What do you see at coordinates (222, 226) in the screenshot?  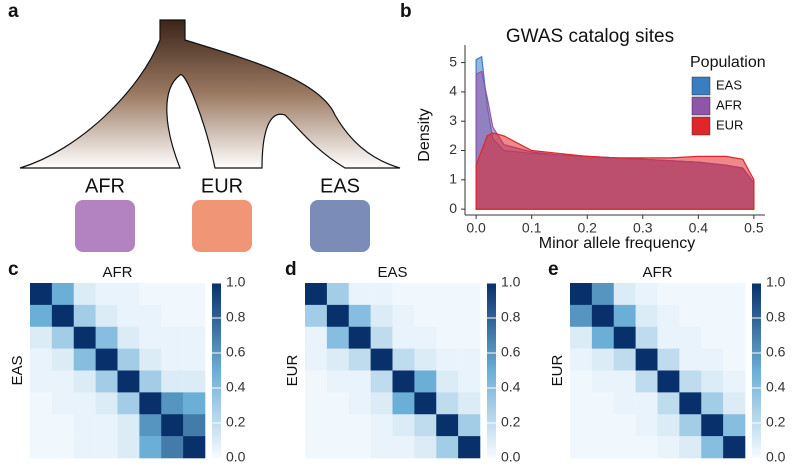 I see `people-icons` at bounding box center [222, 226].